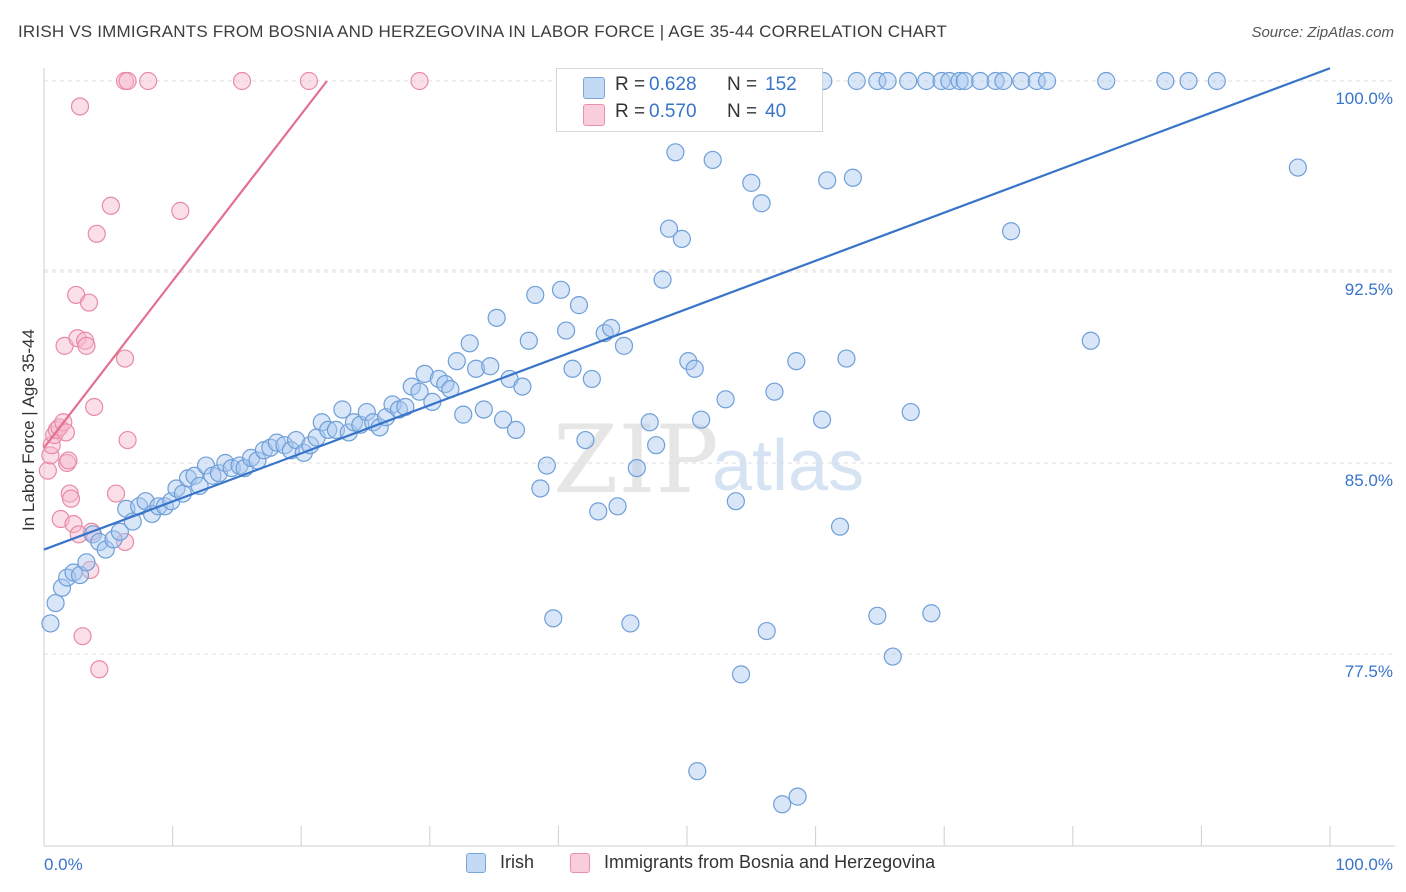 The height and width of the screenshot is (892, 1406). I want to click on y-tick-label: 85.0%, so click(1369, 480).